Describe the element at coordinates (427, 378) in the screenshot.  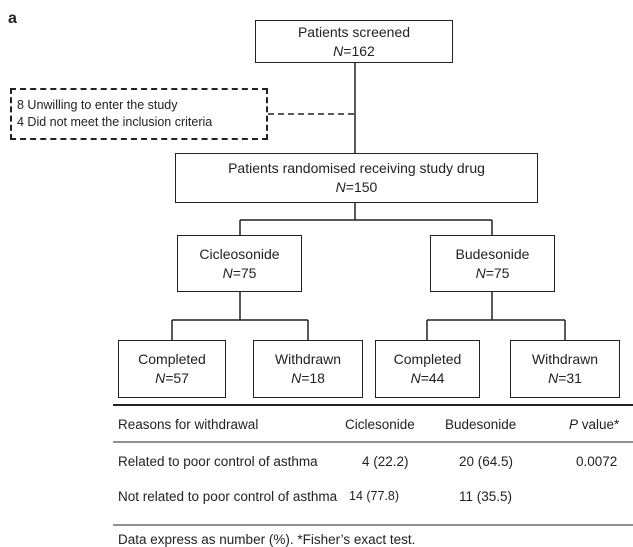
I see `node-n: N=44` at that location.